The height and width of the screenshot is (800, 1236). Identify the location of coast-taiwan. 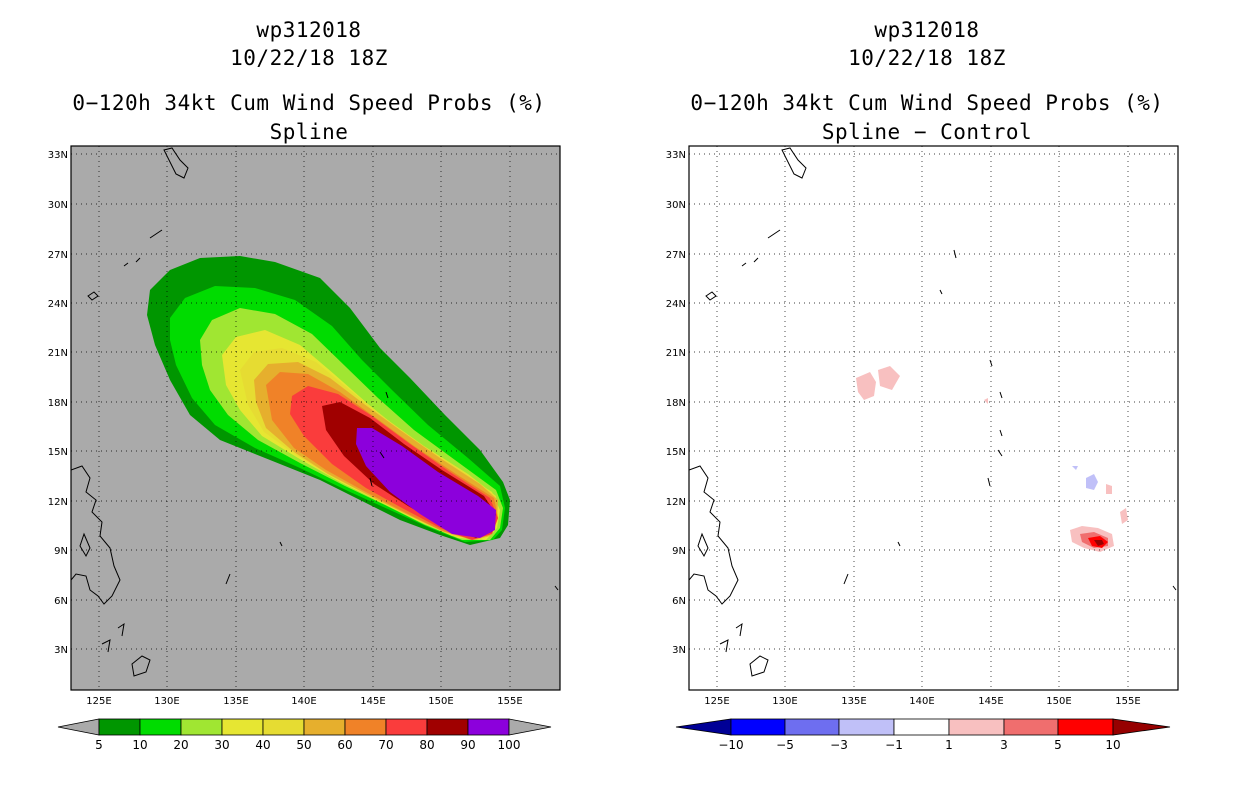
(93, 296).